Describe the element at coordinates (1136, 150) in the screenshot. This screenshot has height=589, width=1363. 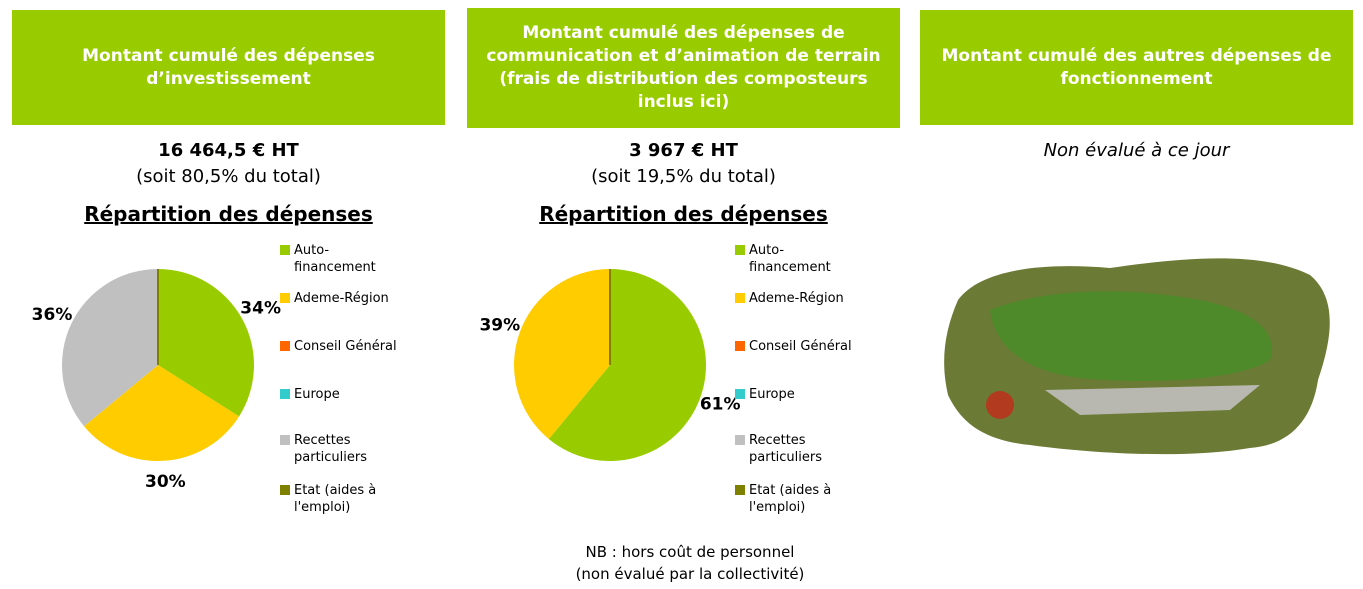
I see `status: Non évalué à ce jour` at that location.